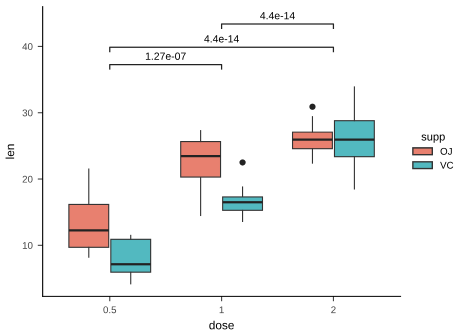  What do you see at coordinates (109, 310) in the screenshot?
I see `x-tick-label: 0.5` at bounding box center [109, 310].